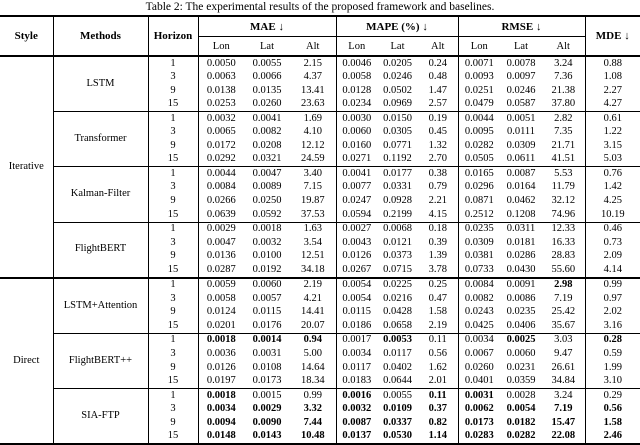 This screenshot has height=445, width=640. I want to click on value-cell-mae-lat: 0.0047, so click(267, 173).